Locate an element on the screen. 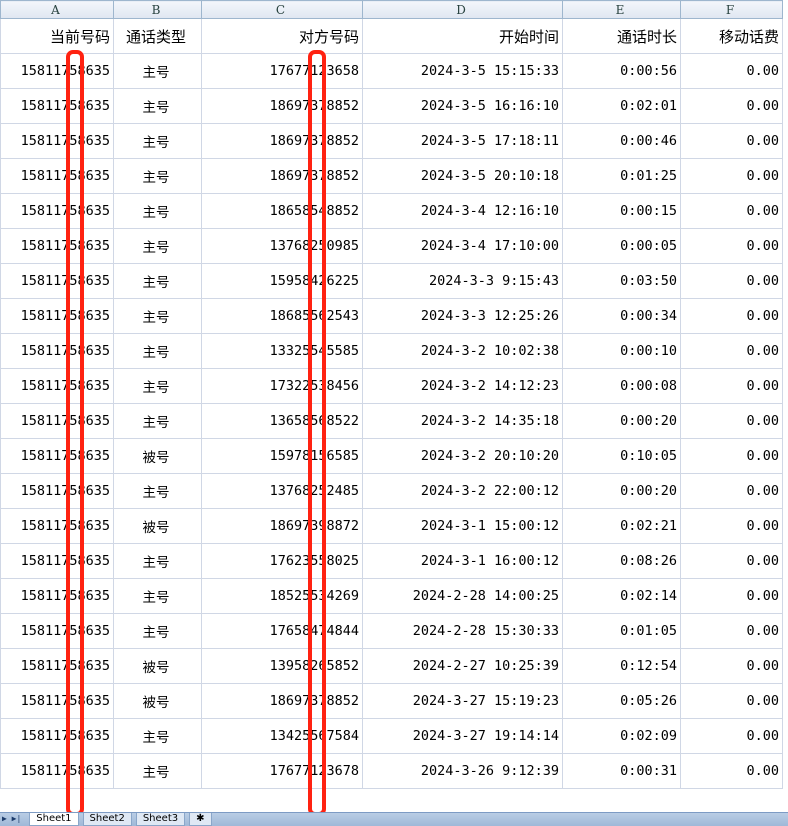 The image size is (788, 826). header-call-type: 通话类型 is located at coordinates (157, 36).